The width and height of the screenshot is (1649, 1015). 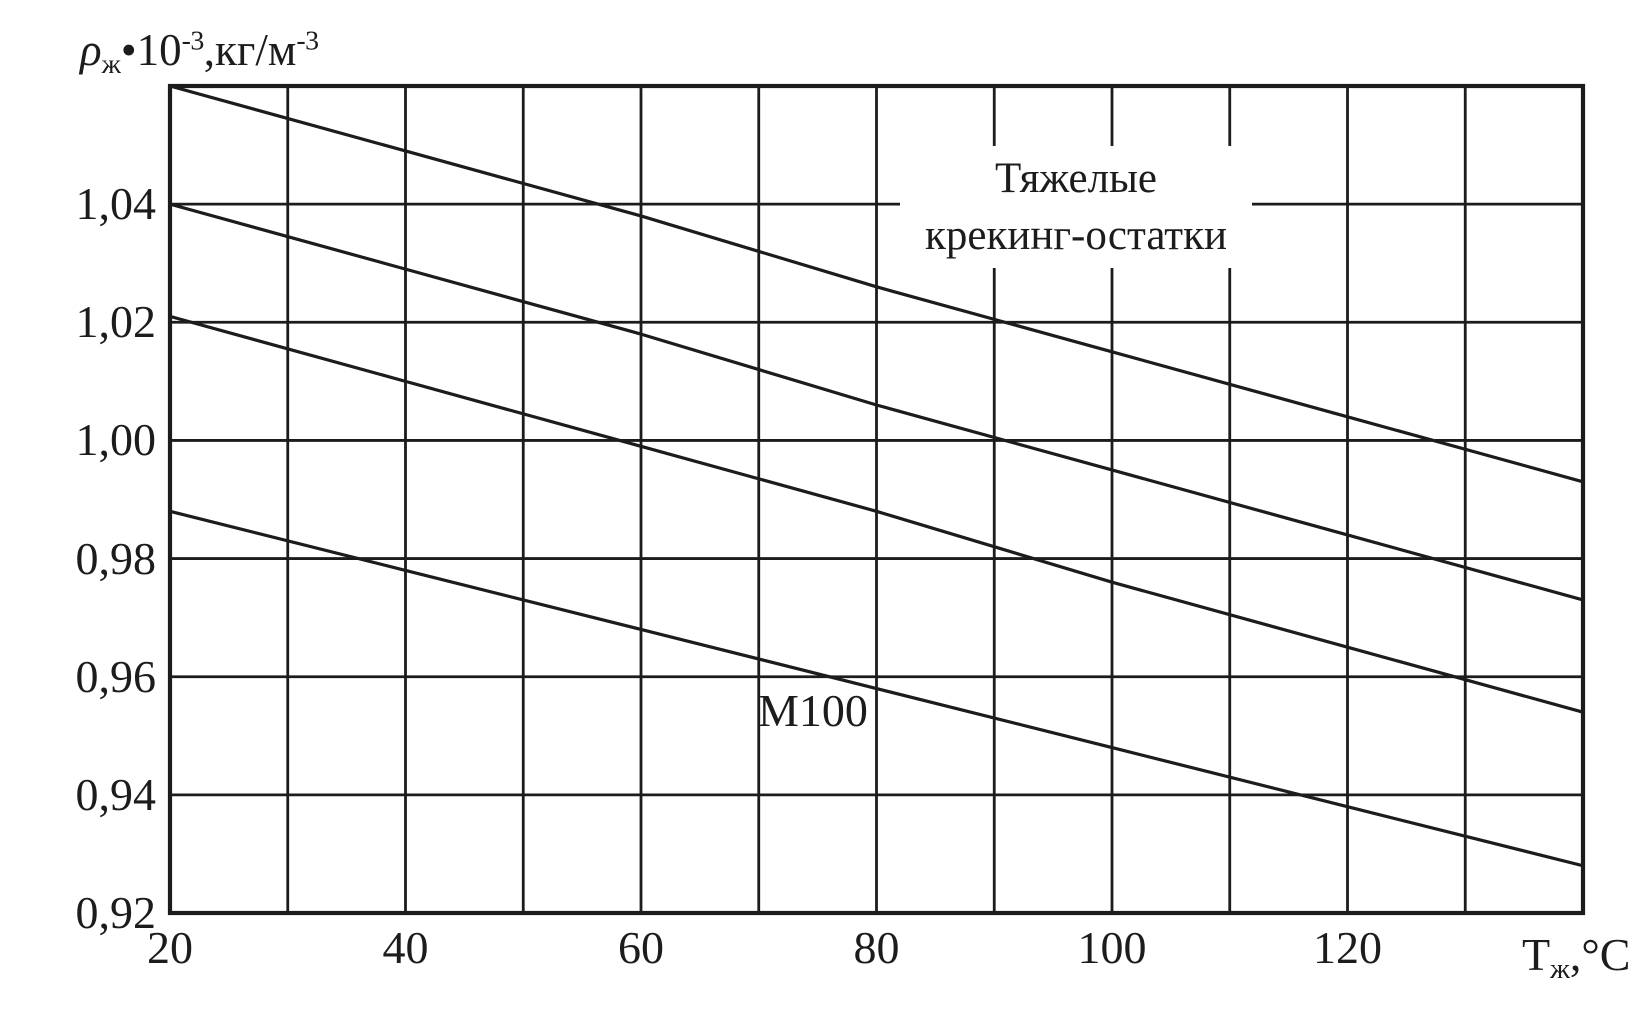 What do you see at coordinates (116, 204) in the screenshot?
I see `y-tick-label: 1,04` at bounding box center [116, 204].